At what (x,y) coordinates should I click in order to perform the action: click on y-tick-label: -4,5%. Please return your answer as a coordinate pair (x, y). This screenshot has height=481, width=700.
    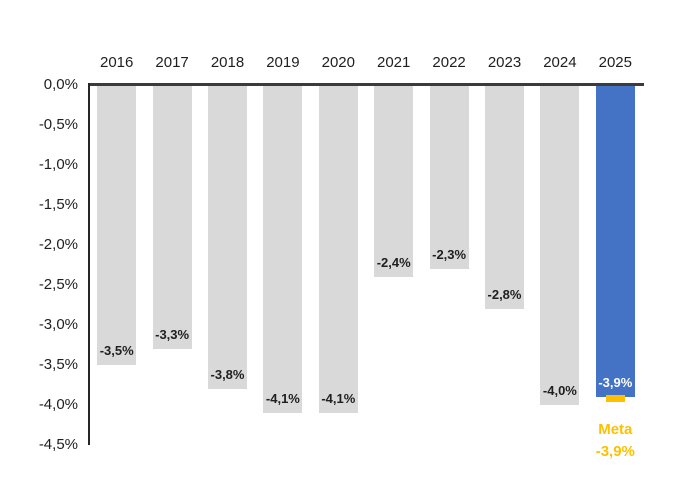
    Looking at the image, I should click on (58, 444).